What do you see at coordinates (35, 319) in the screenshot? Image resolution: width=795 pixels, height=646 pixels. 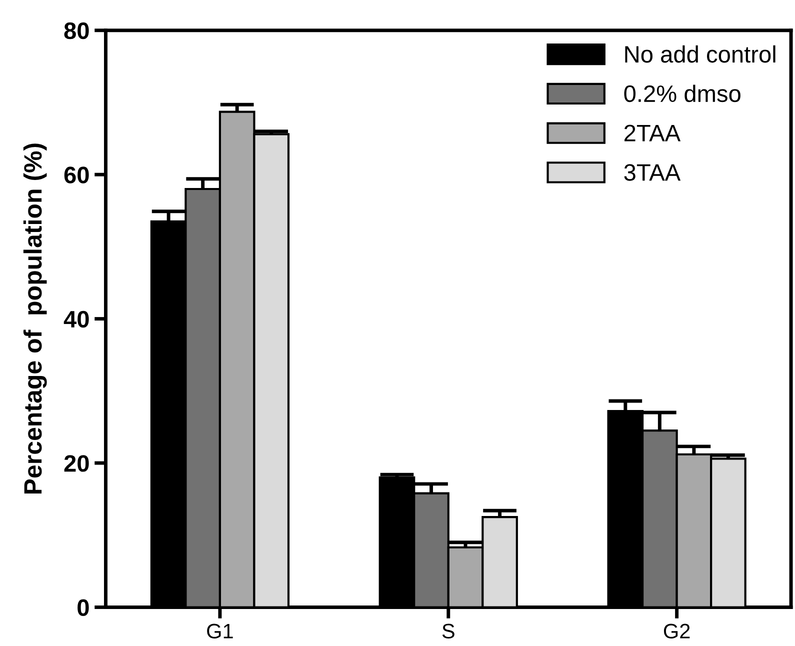 I see `y-axis-title: Percentage of population (%)` at bounding box center [35, 319].